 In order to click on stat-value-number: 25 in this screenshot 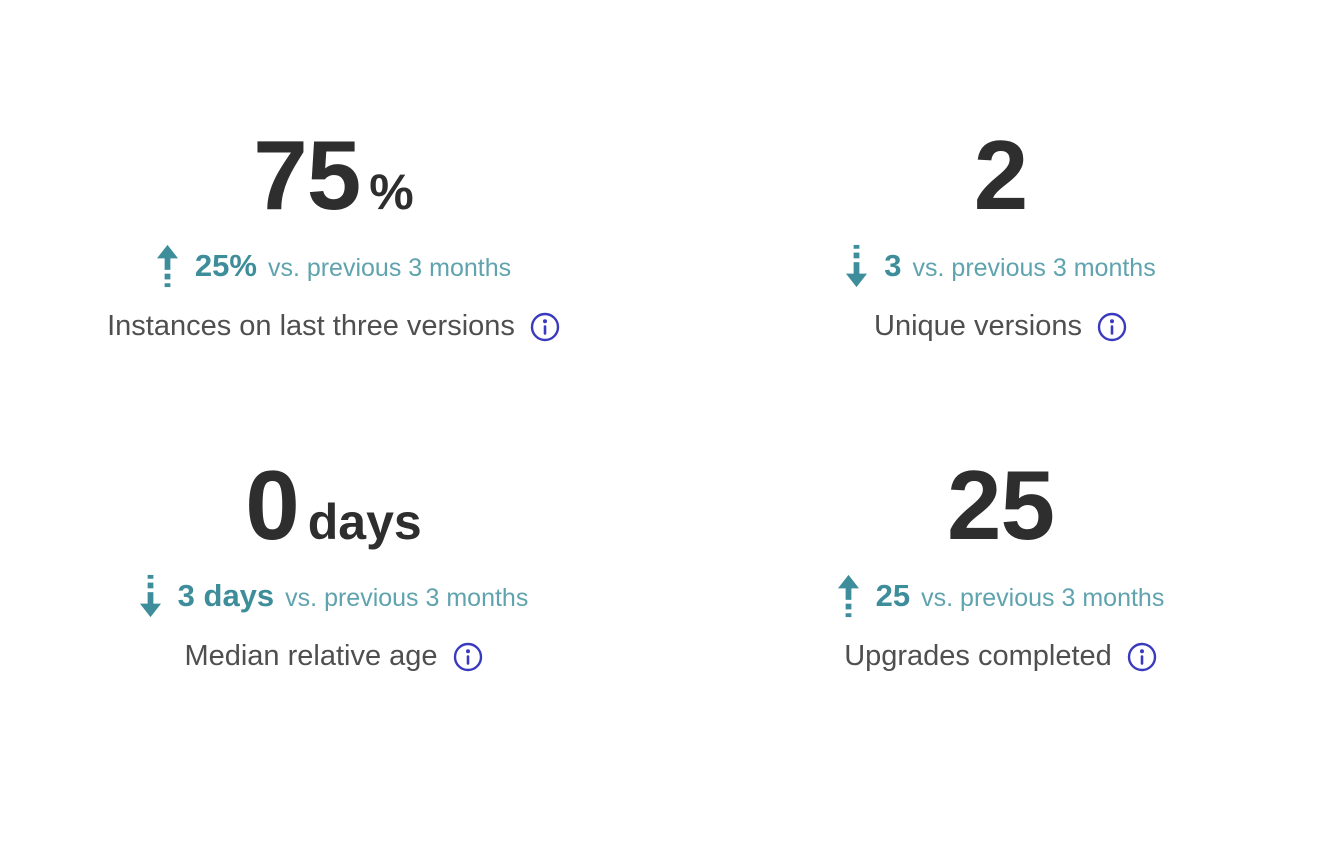, I will do `click(1000, 505)`.